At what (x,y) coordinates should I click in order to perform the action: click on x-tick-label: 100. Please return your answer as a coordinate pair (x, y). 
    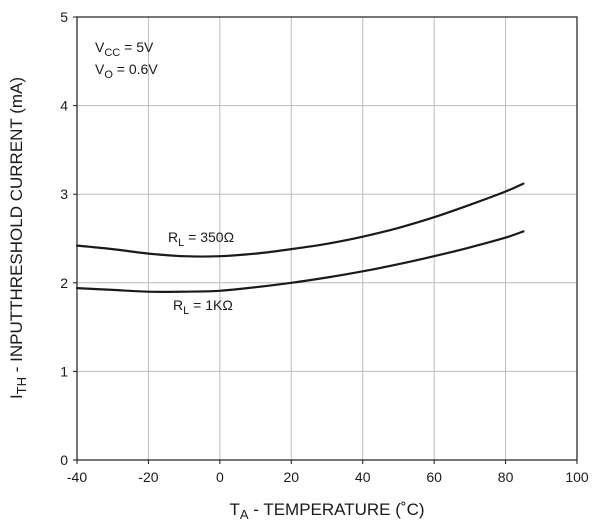
    Looking at the image, I should click on (577, 477).